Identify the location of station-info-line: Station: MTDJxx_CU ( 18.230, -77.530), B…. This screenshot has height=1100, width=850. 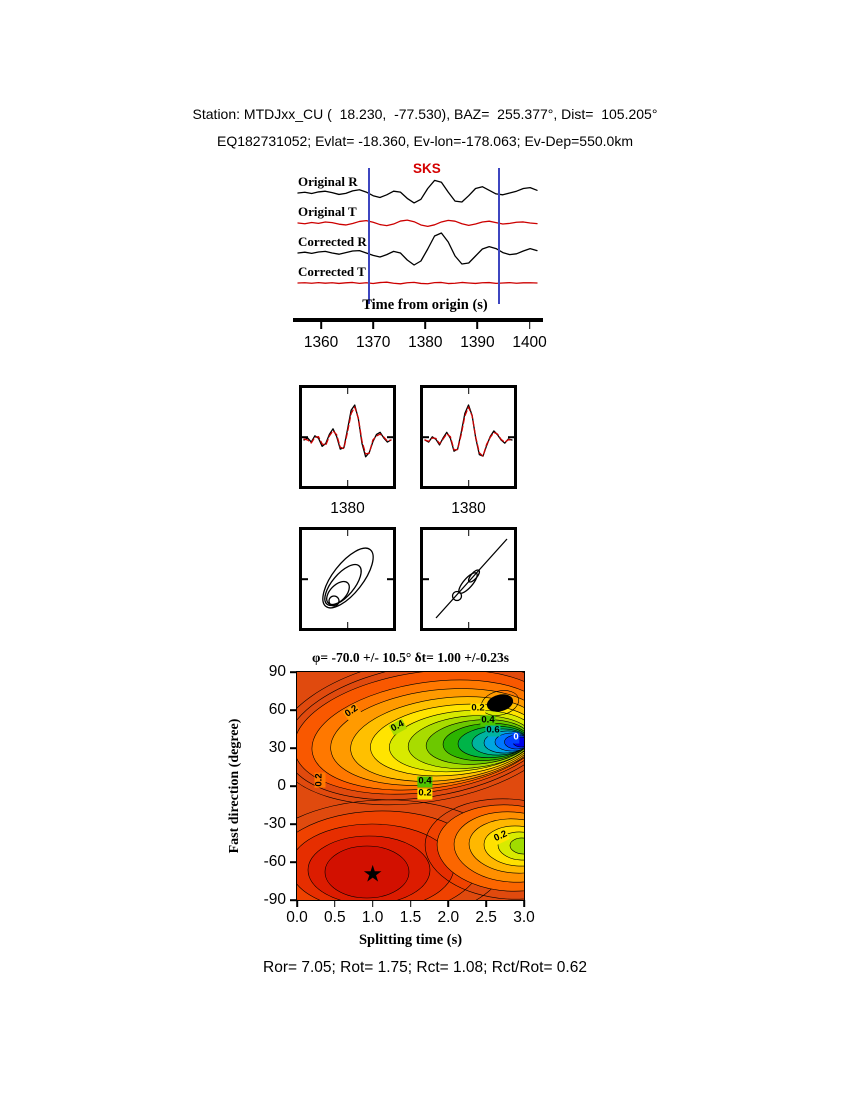
(425, 114).